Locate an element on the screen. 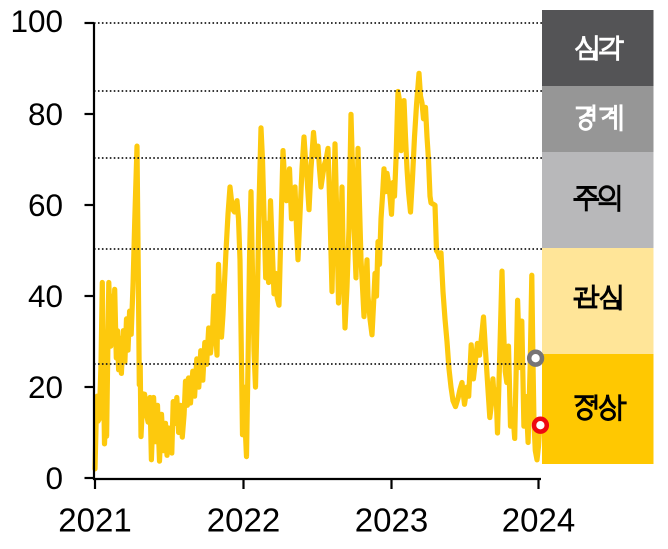  svg-text: 60 is located at coordinates (45, 205).